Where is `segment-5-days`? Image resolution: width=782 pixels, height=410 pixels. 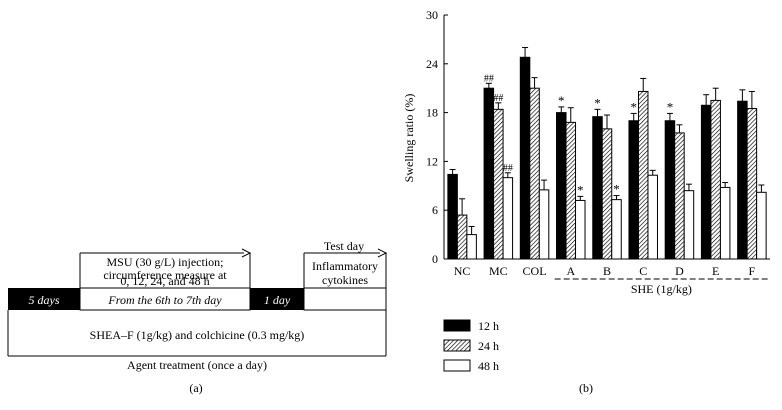
segment-5-days is located at coordinates (44, 299).